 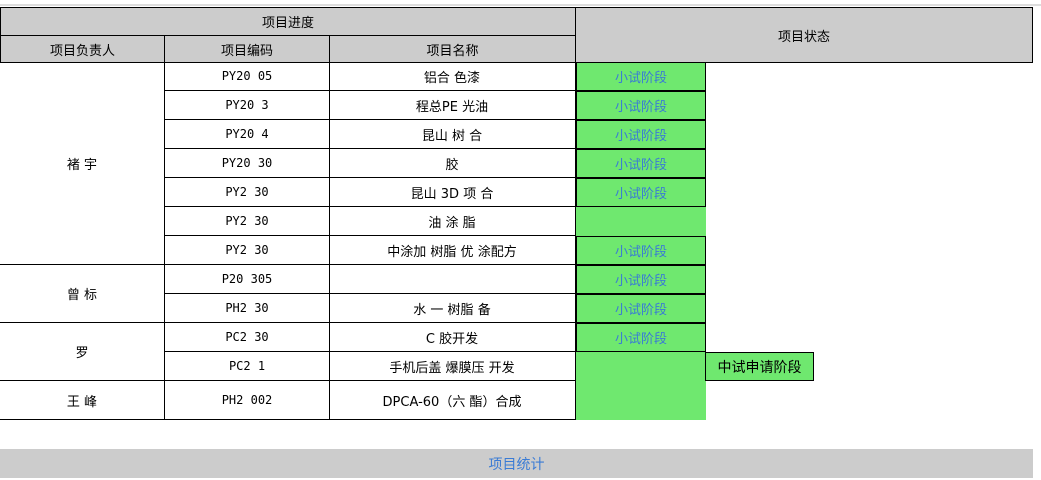 What do you see at coordinates (247, 366) in the screenshot?
I see `project-code-cell: PC2 1` at bounding box center [247, 366].